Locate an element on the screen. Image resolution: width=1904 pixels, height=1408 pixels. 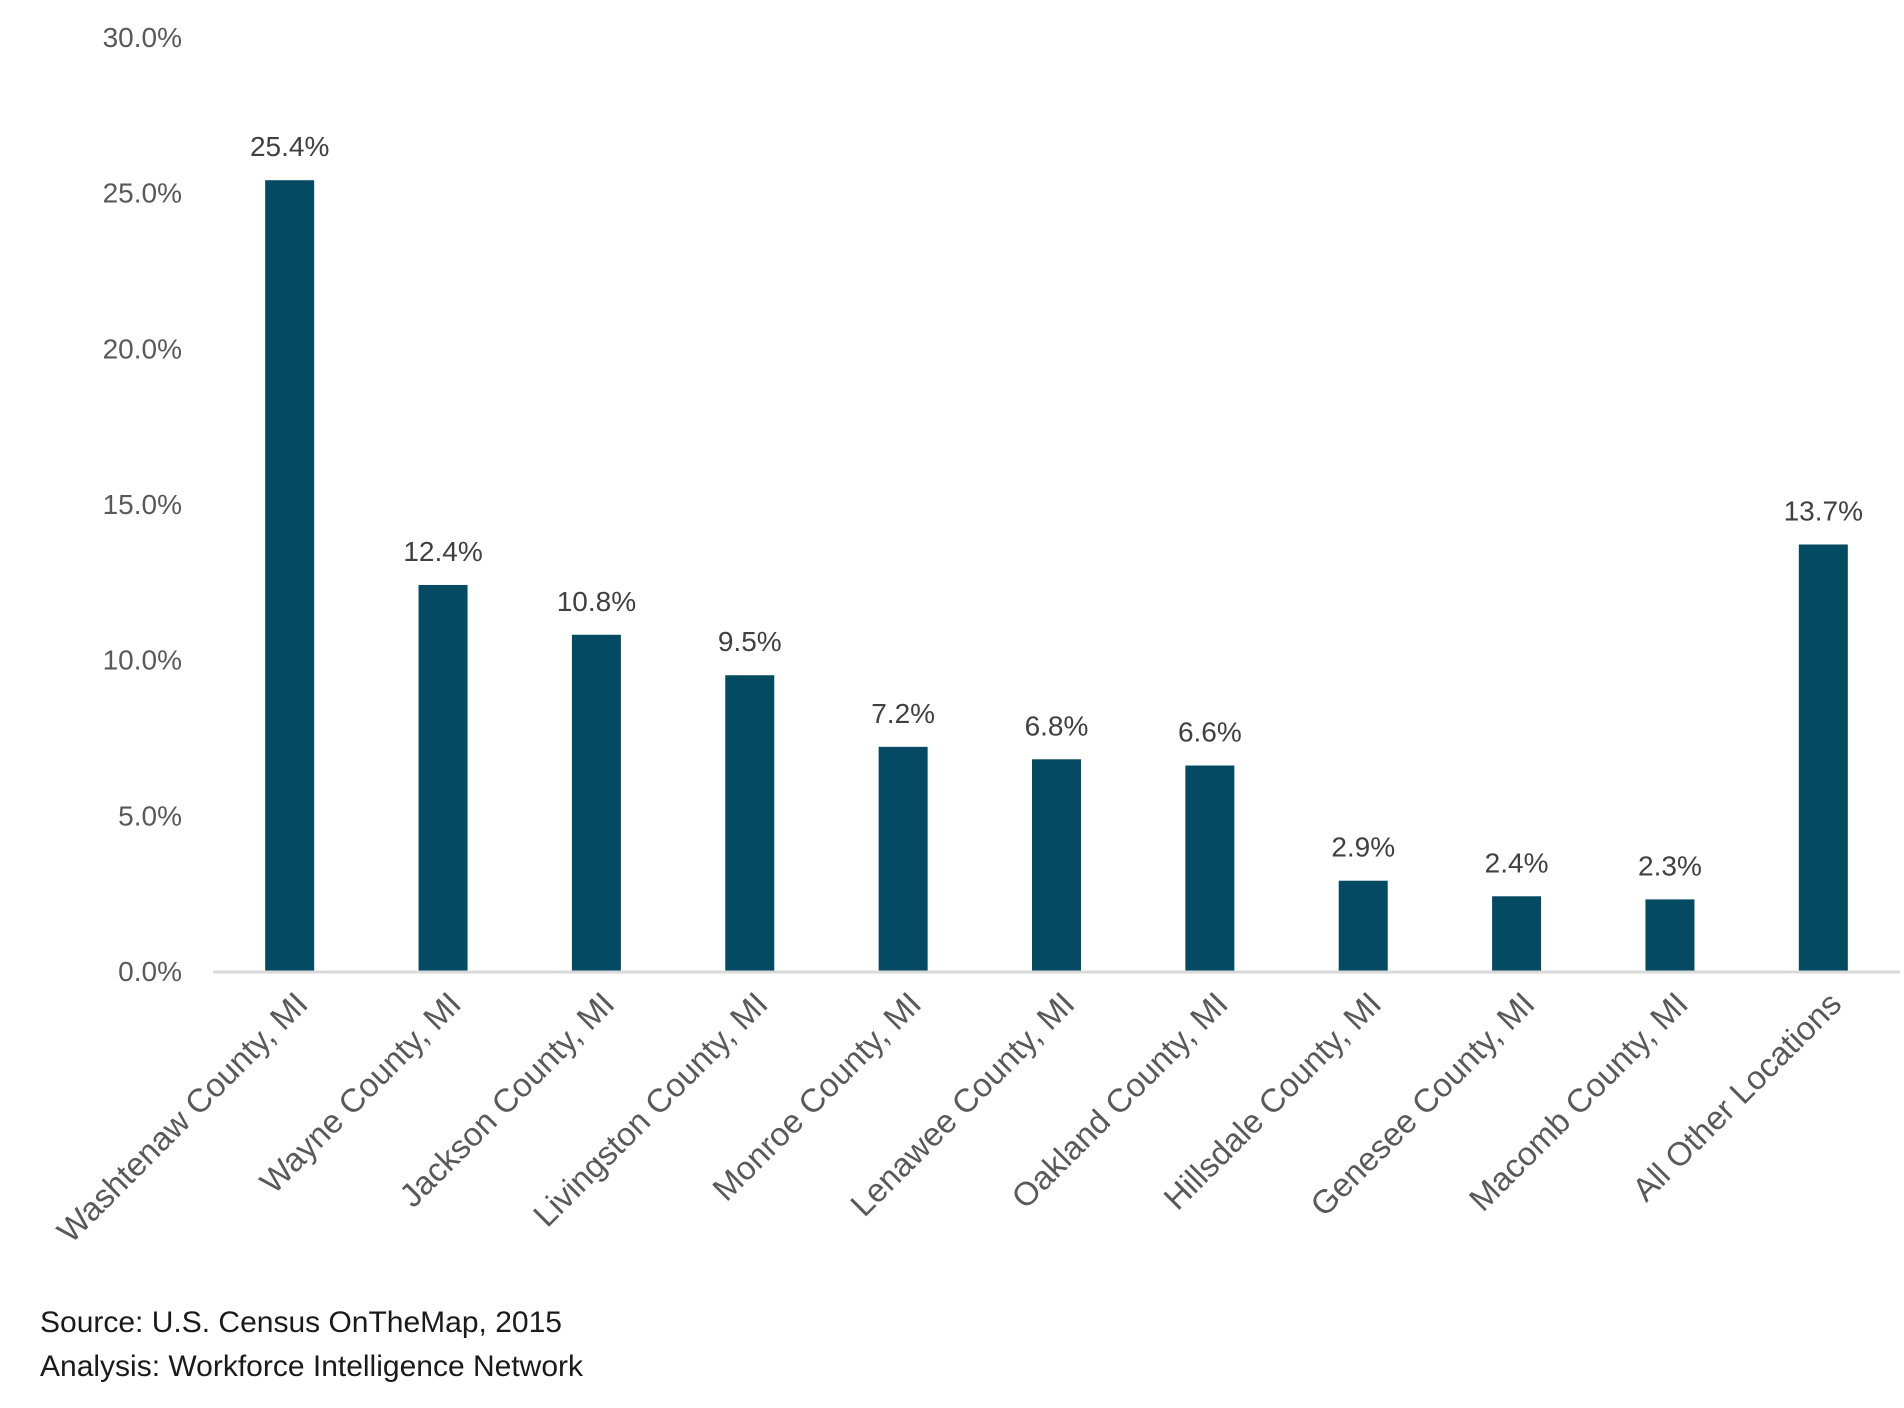
data-label: 12.4% is located at coordinates (442, 551).